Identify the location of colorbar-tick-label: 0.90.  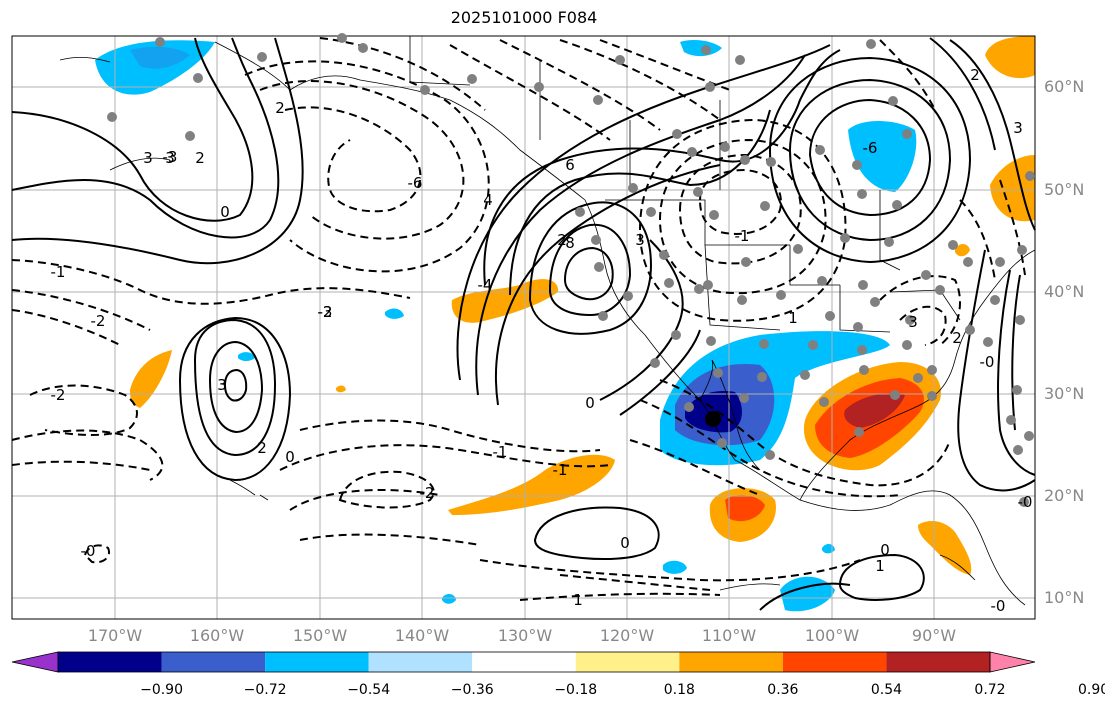
(1091, 690).